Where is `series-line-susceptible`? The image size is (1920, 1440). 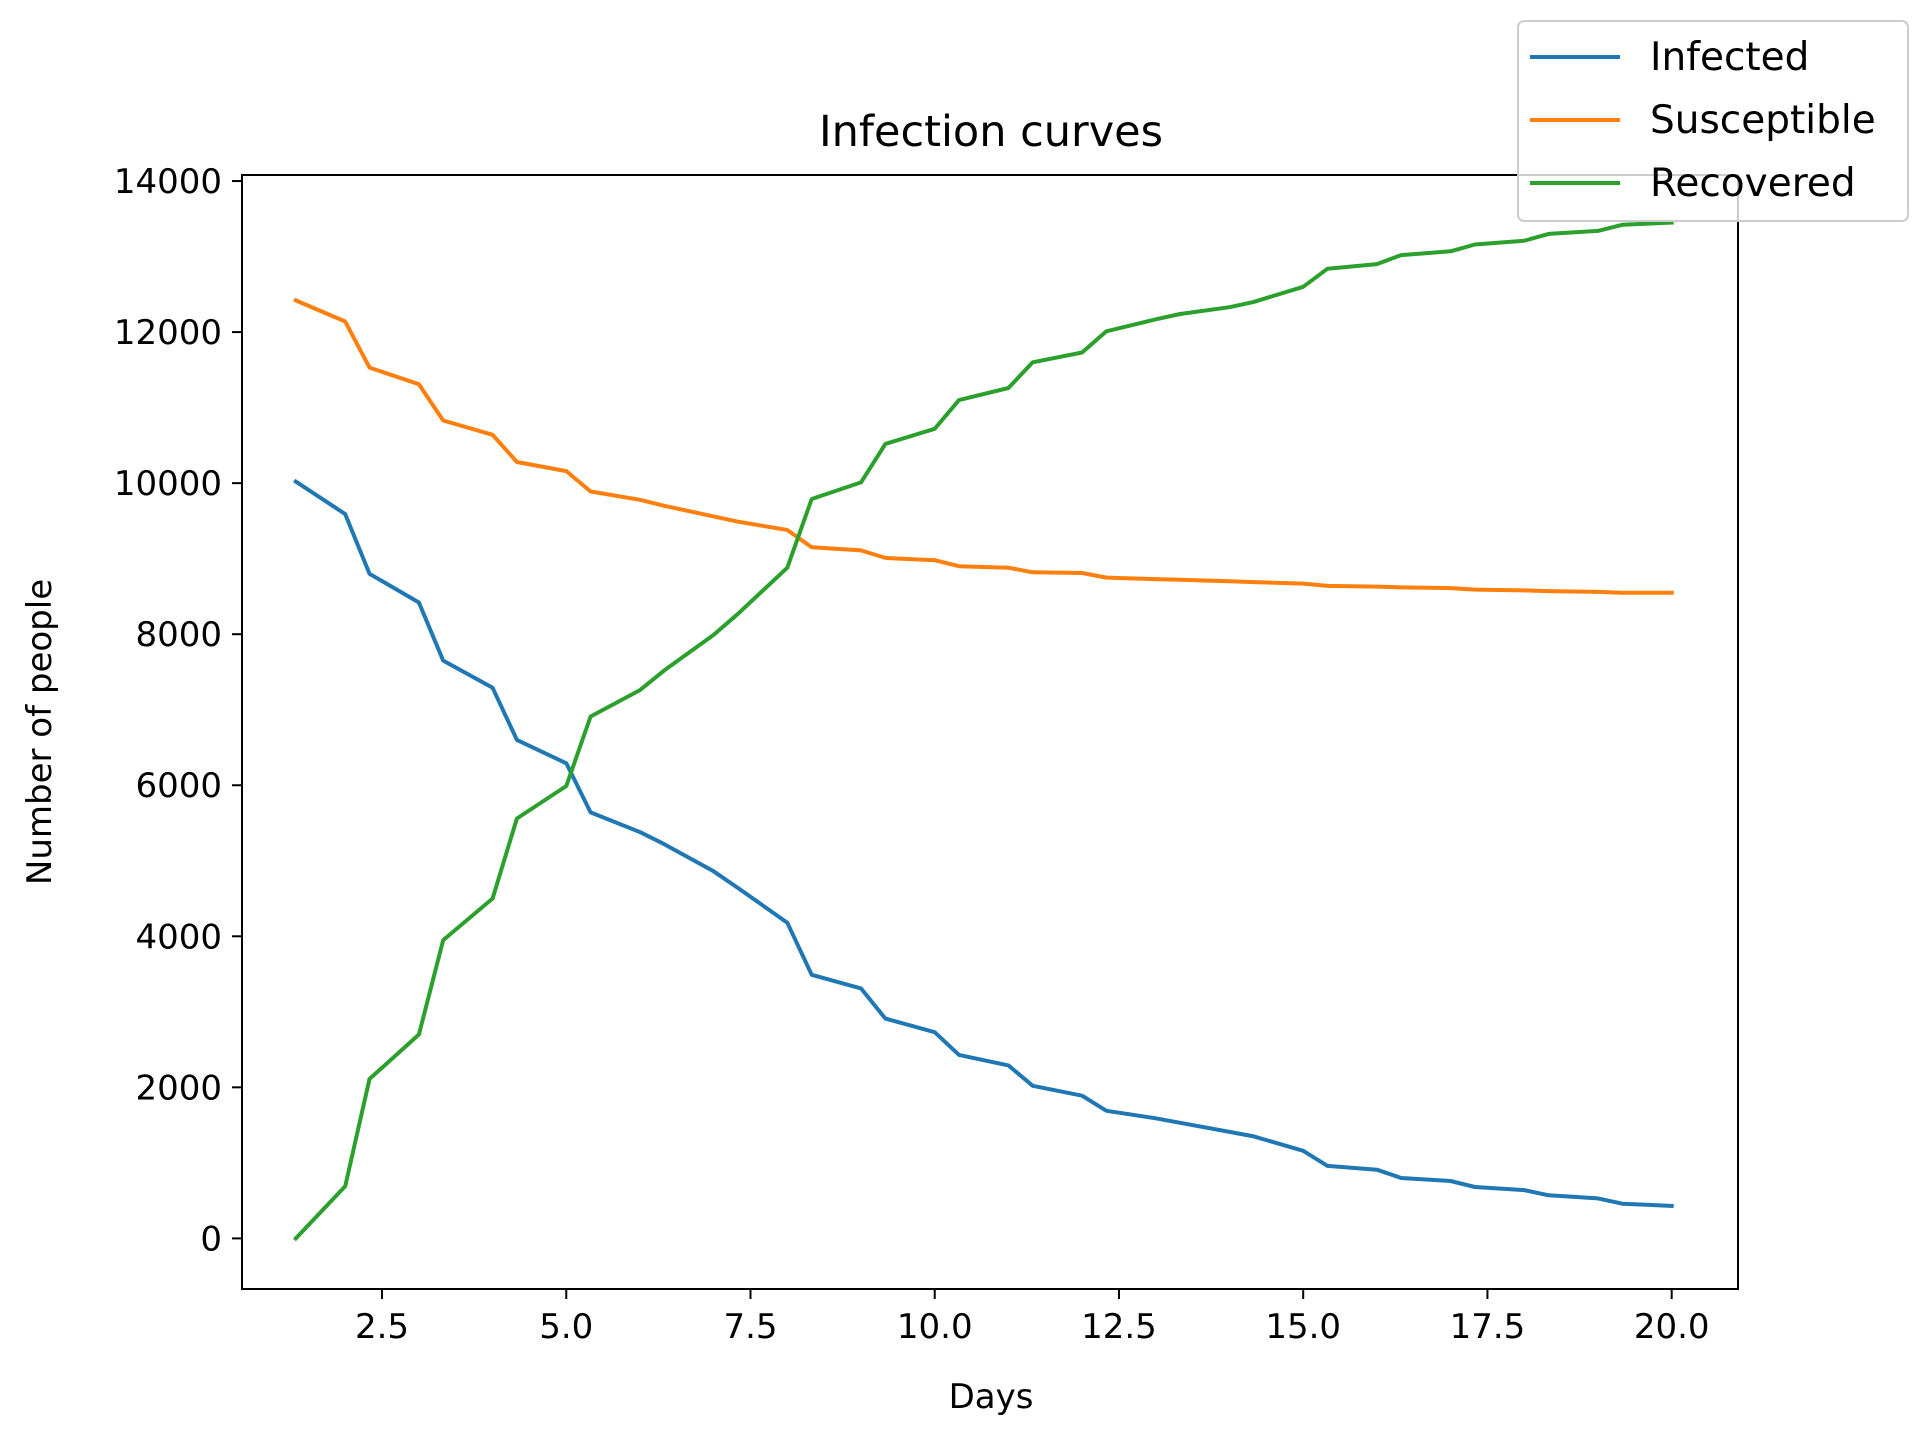 series-line-susceptible is located at coordinates (983, 446).